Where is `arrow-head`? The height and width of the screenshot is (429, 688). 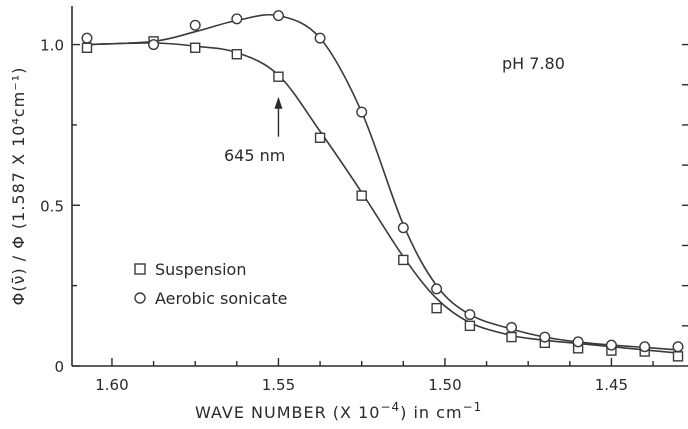
arrow-head is located at coordinates (278, 102).